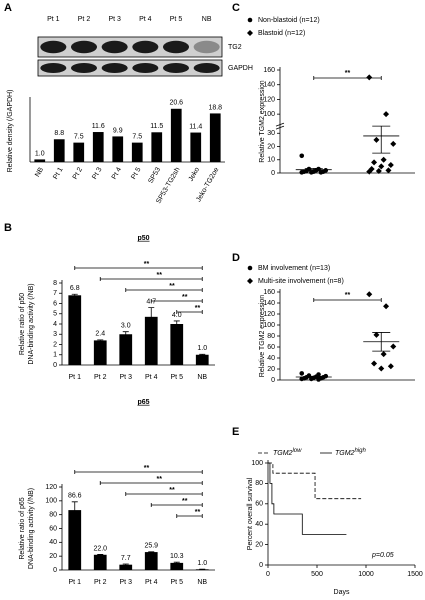 The height and width of the screenshot is (600, 425). Describe the element at coordinates (117, 173) in the screenshot. I see `x-tick-label: Pt 4` at that location.